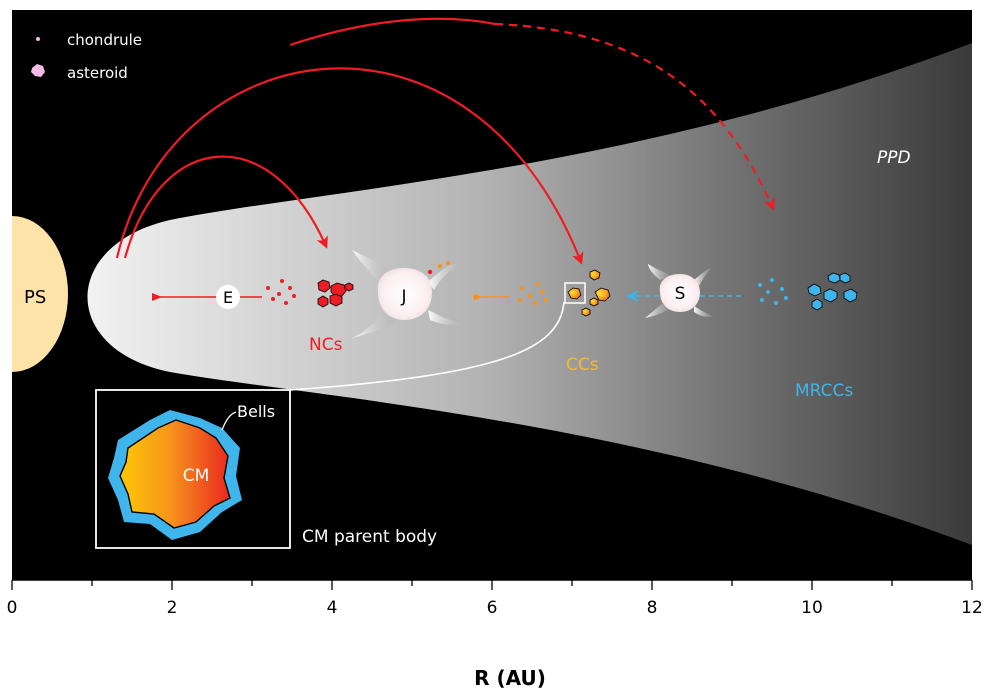 The image size is (987, 691). Describe the element at coordinates (281, 292) in the screenshot. I see `nc-chondrules` at that location.